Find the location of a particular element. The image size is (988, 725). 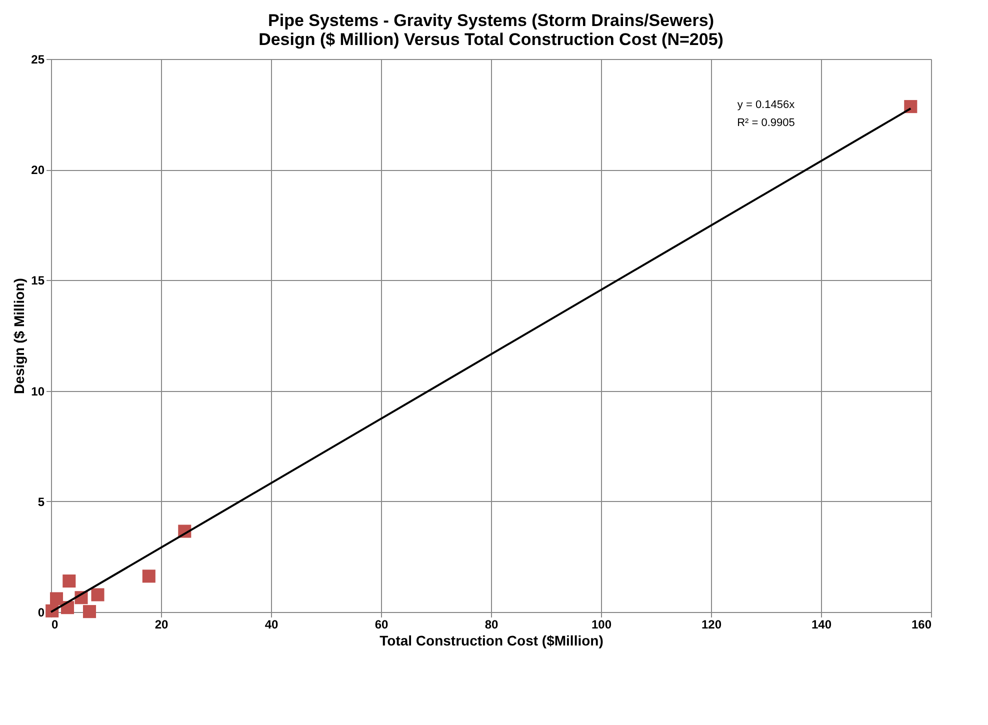

x-tick-label: 120 is located at coordinates (711, 625).